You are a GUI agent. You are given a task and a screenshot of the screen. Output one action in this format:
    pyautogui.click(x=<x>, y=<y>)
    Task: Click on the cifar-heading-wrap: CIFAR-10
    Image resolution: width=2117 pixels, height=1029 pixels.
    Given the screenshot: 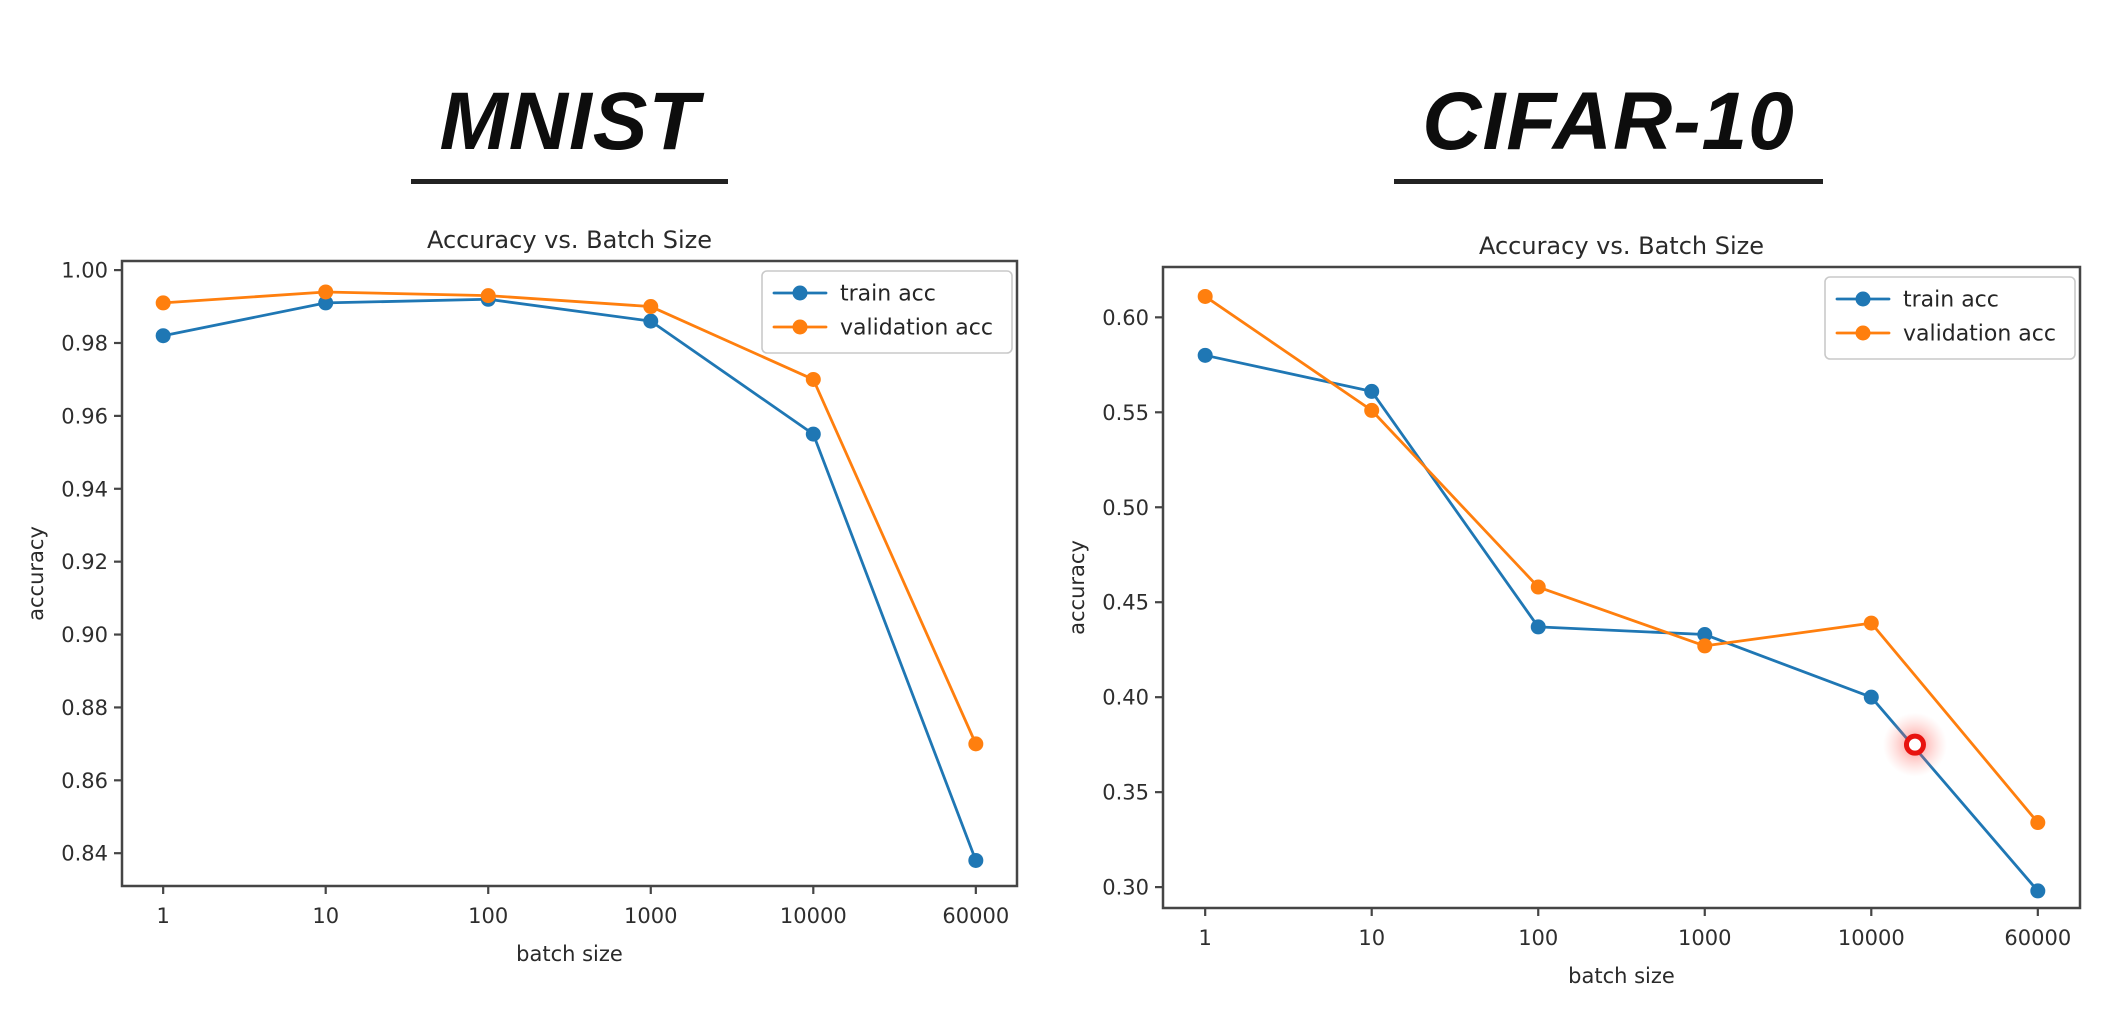 What is the action you would take?
    pyautogui.click(x=1608, y=132)
    